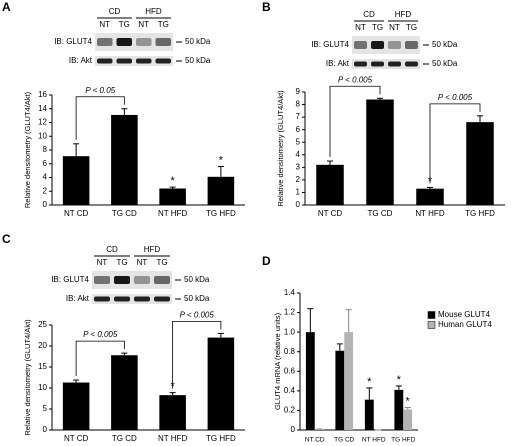 This screenshot has height=446, width=514. Describe the element at coordinates (277, 361) in the screenshot. I see `y-axis-label: GLUT4 mRNA (relative units)` at that location.